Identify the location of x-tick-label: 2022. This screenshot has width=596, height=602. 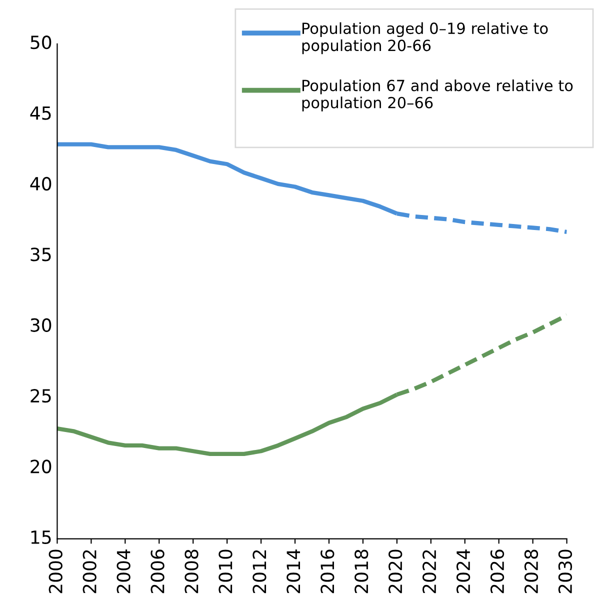
(429, 572).